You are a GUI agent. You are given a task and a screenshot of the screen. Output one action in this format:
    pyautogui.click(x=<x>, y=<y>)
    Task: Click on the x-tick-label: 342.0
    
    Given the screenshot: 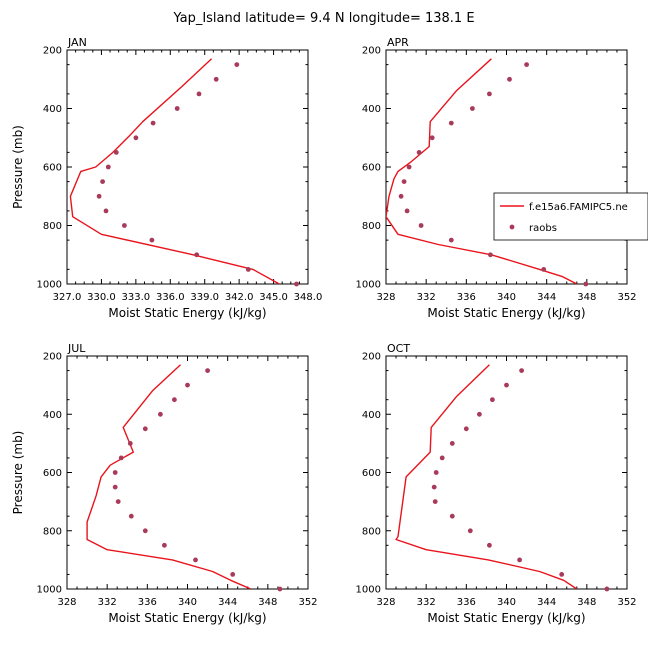 What is the action you would take?
    pyautogui.click(x=239, y=297)
    